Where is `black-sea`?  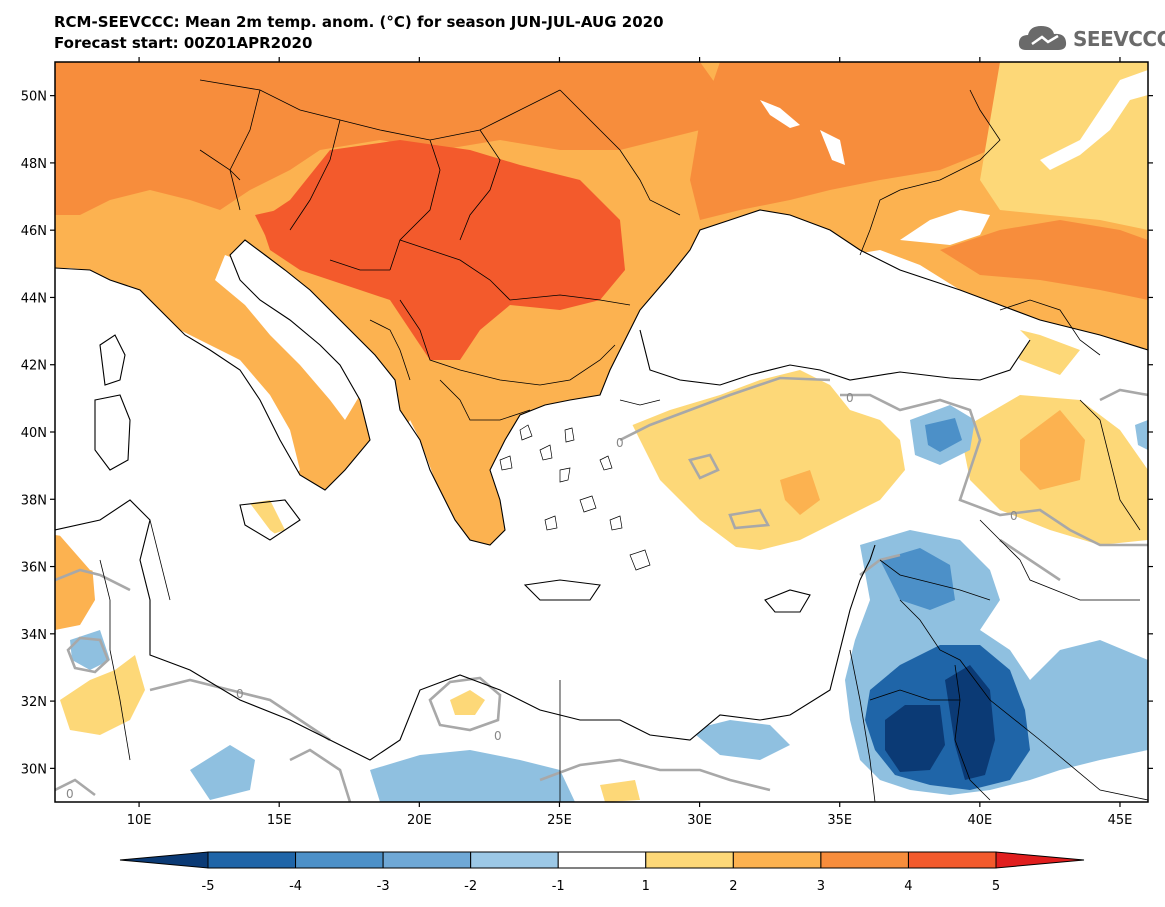 black-sea is located at coordinates (835, 307).